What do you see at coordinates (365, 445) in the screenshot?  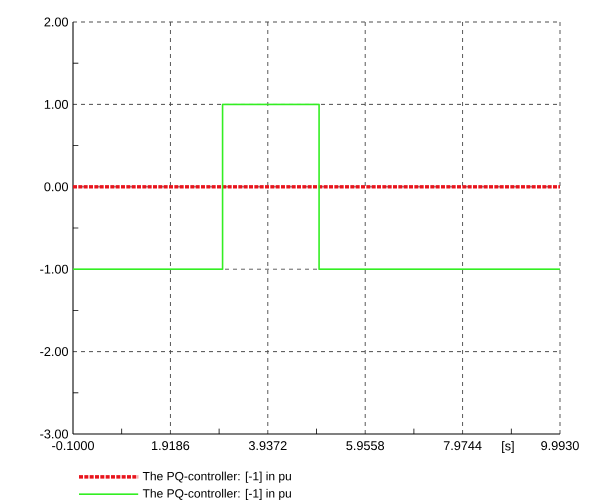 I see `x-tick-label: 5.9558` at bounding box center [365, 445].